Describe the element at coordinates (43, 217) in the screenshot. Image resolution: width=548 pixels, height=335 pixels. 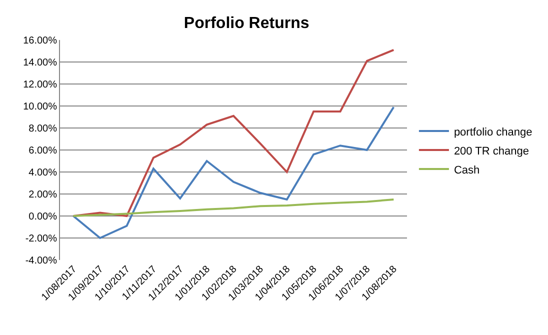
I see `y-tick-label: 0.00%` at that location.